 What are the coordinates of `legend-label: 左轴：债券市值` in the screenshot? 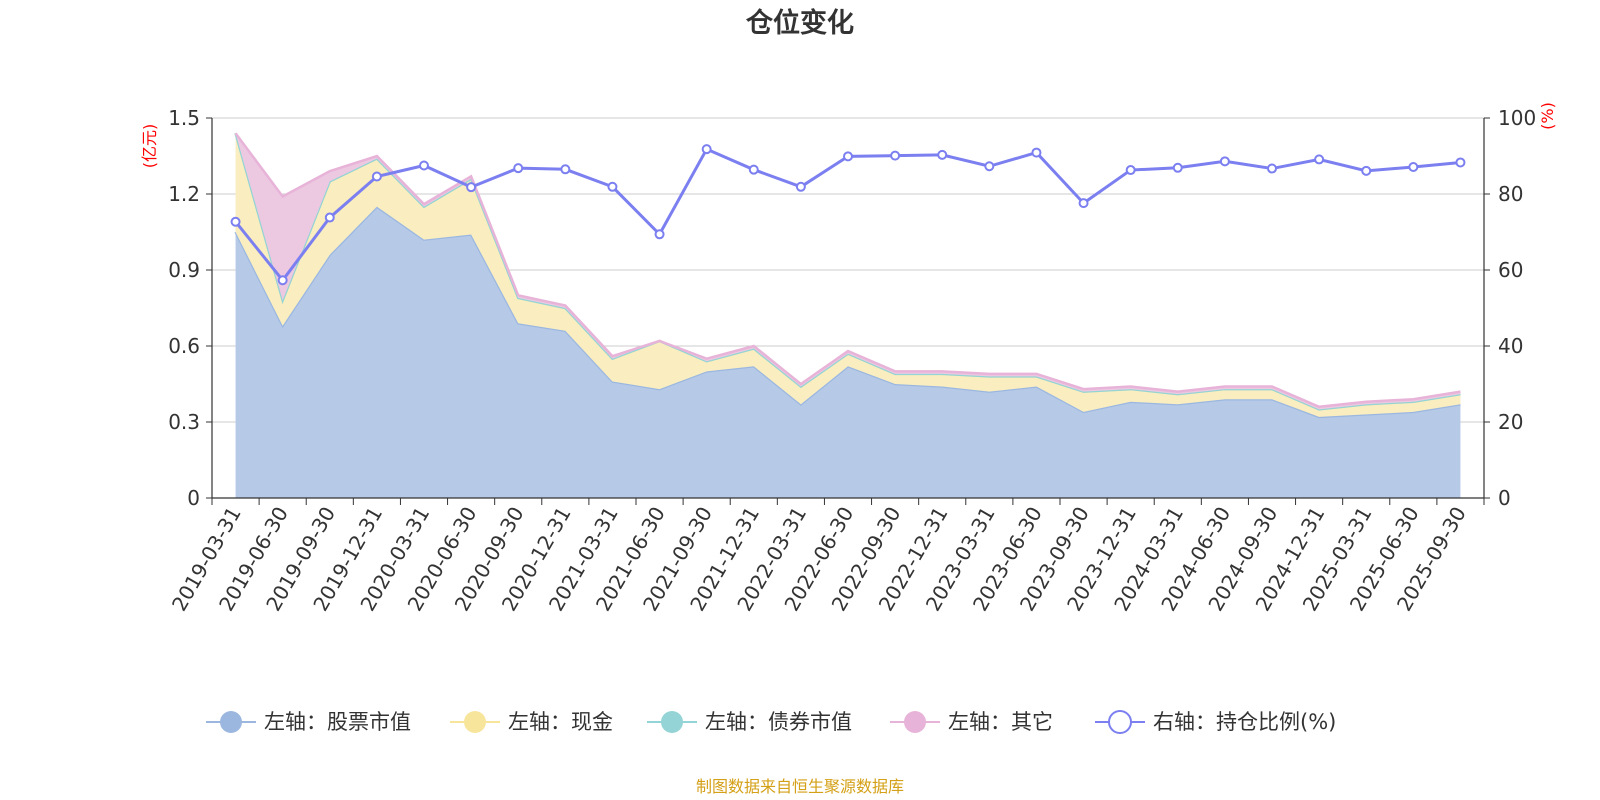 It's located at (778, 722).